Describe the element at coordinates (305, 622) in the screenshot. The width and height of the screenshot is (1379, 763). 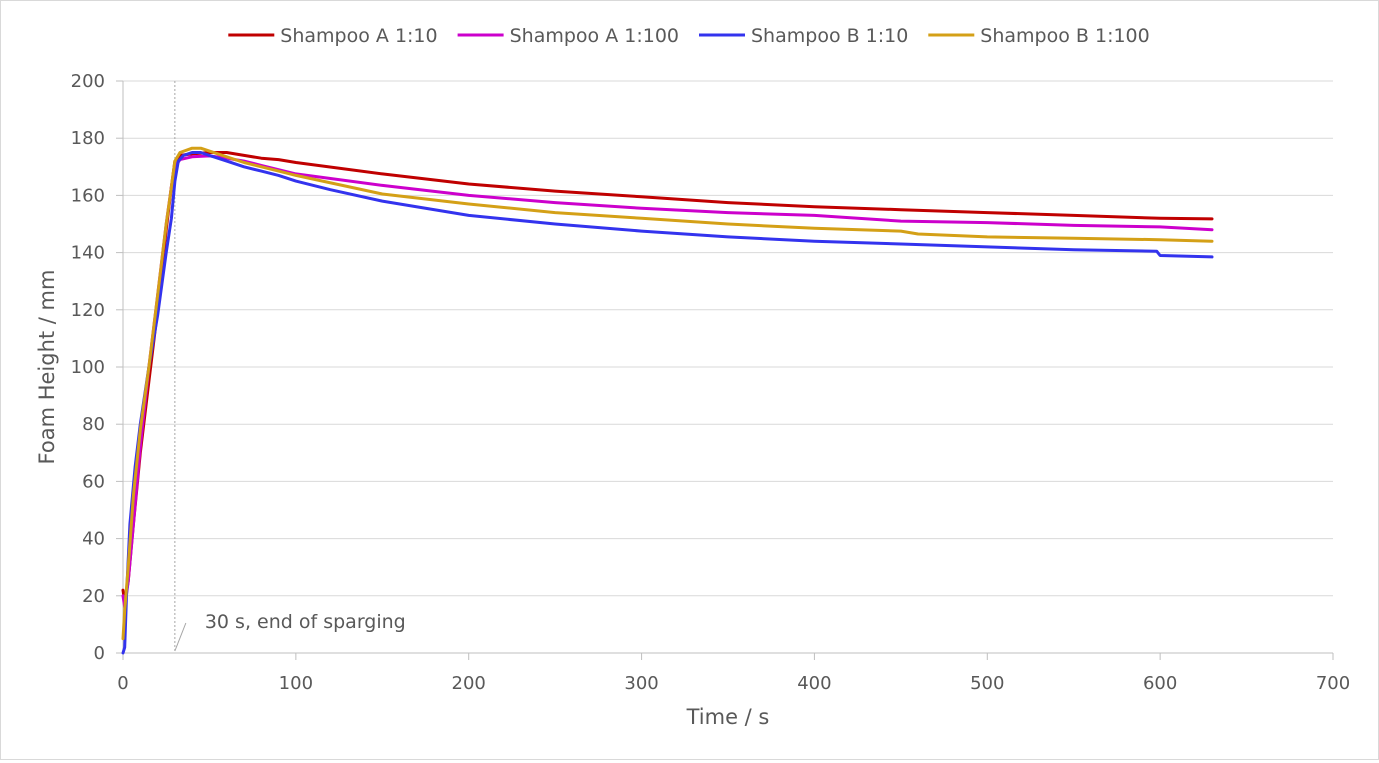
I see `annotation-label: 30 s, end of sparging` at that location.